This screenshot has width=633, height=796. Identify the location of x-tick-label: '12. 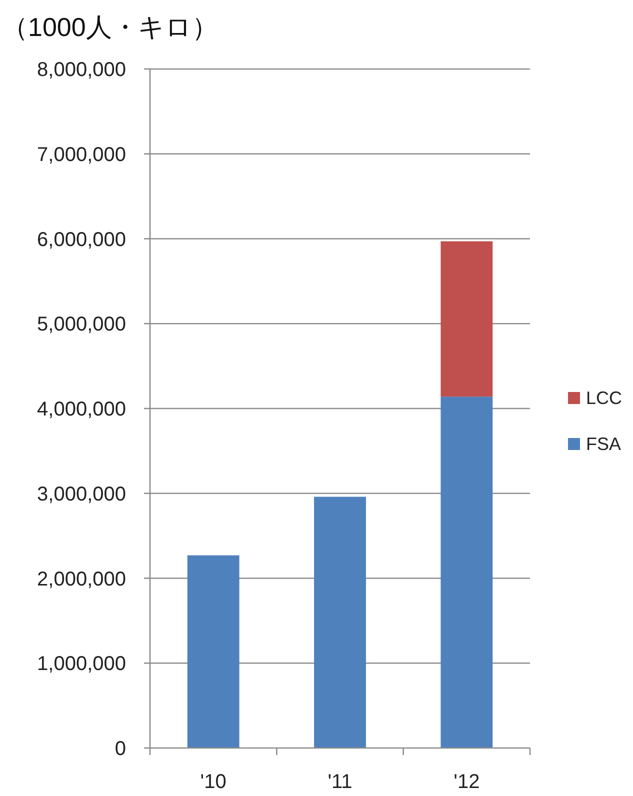
(467, 782).